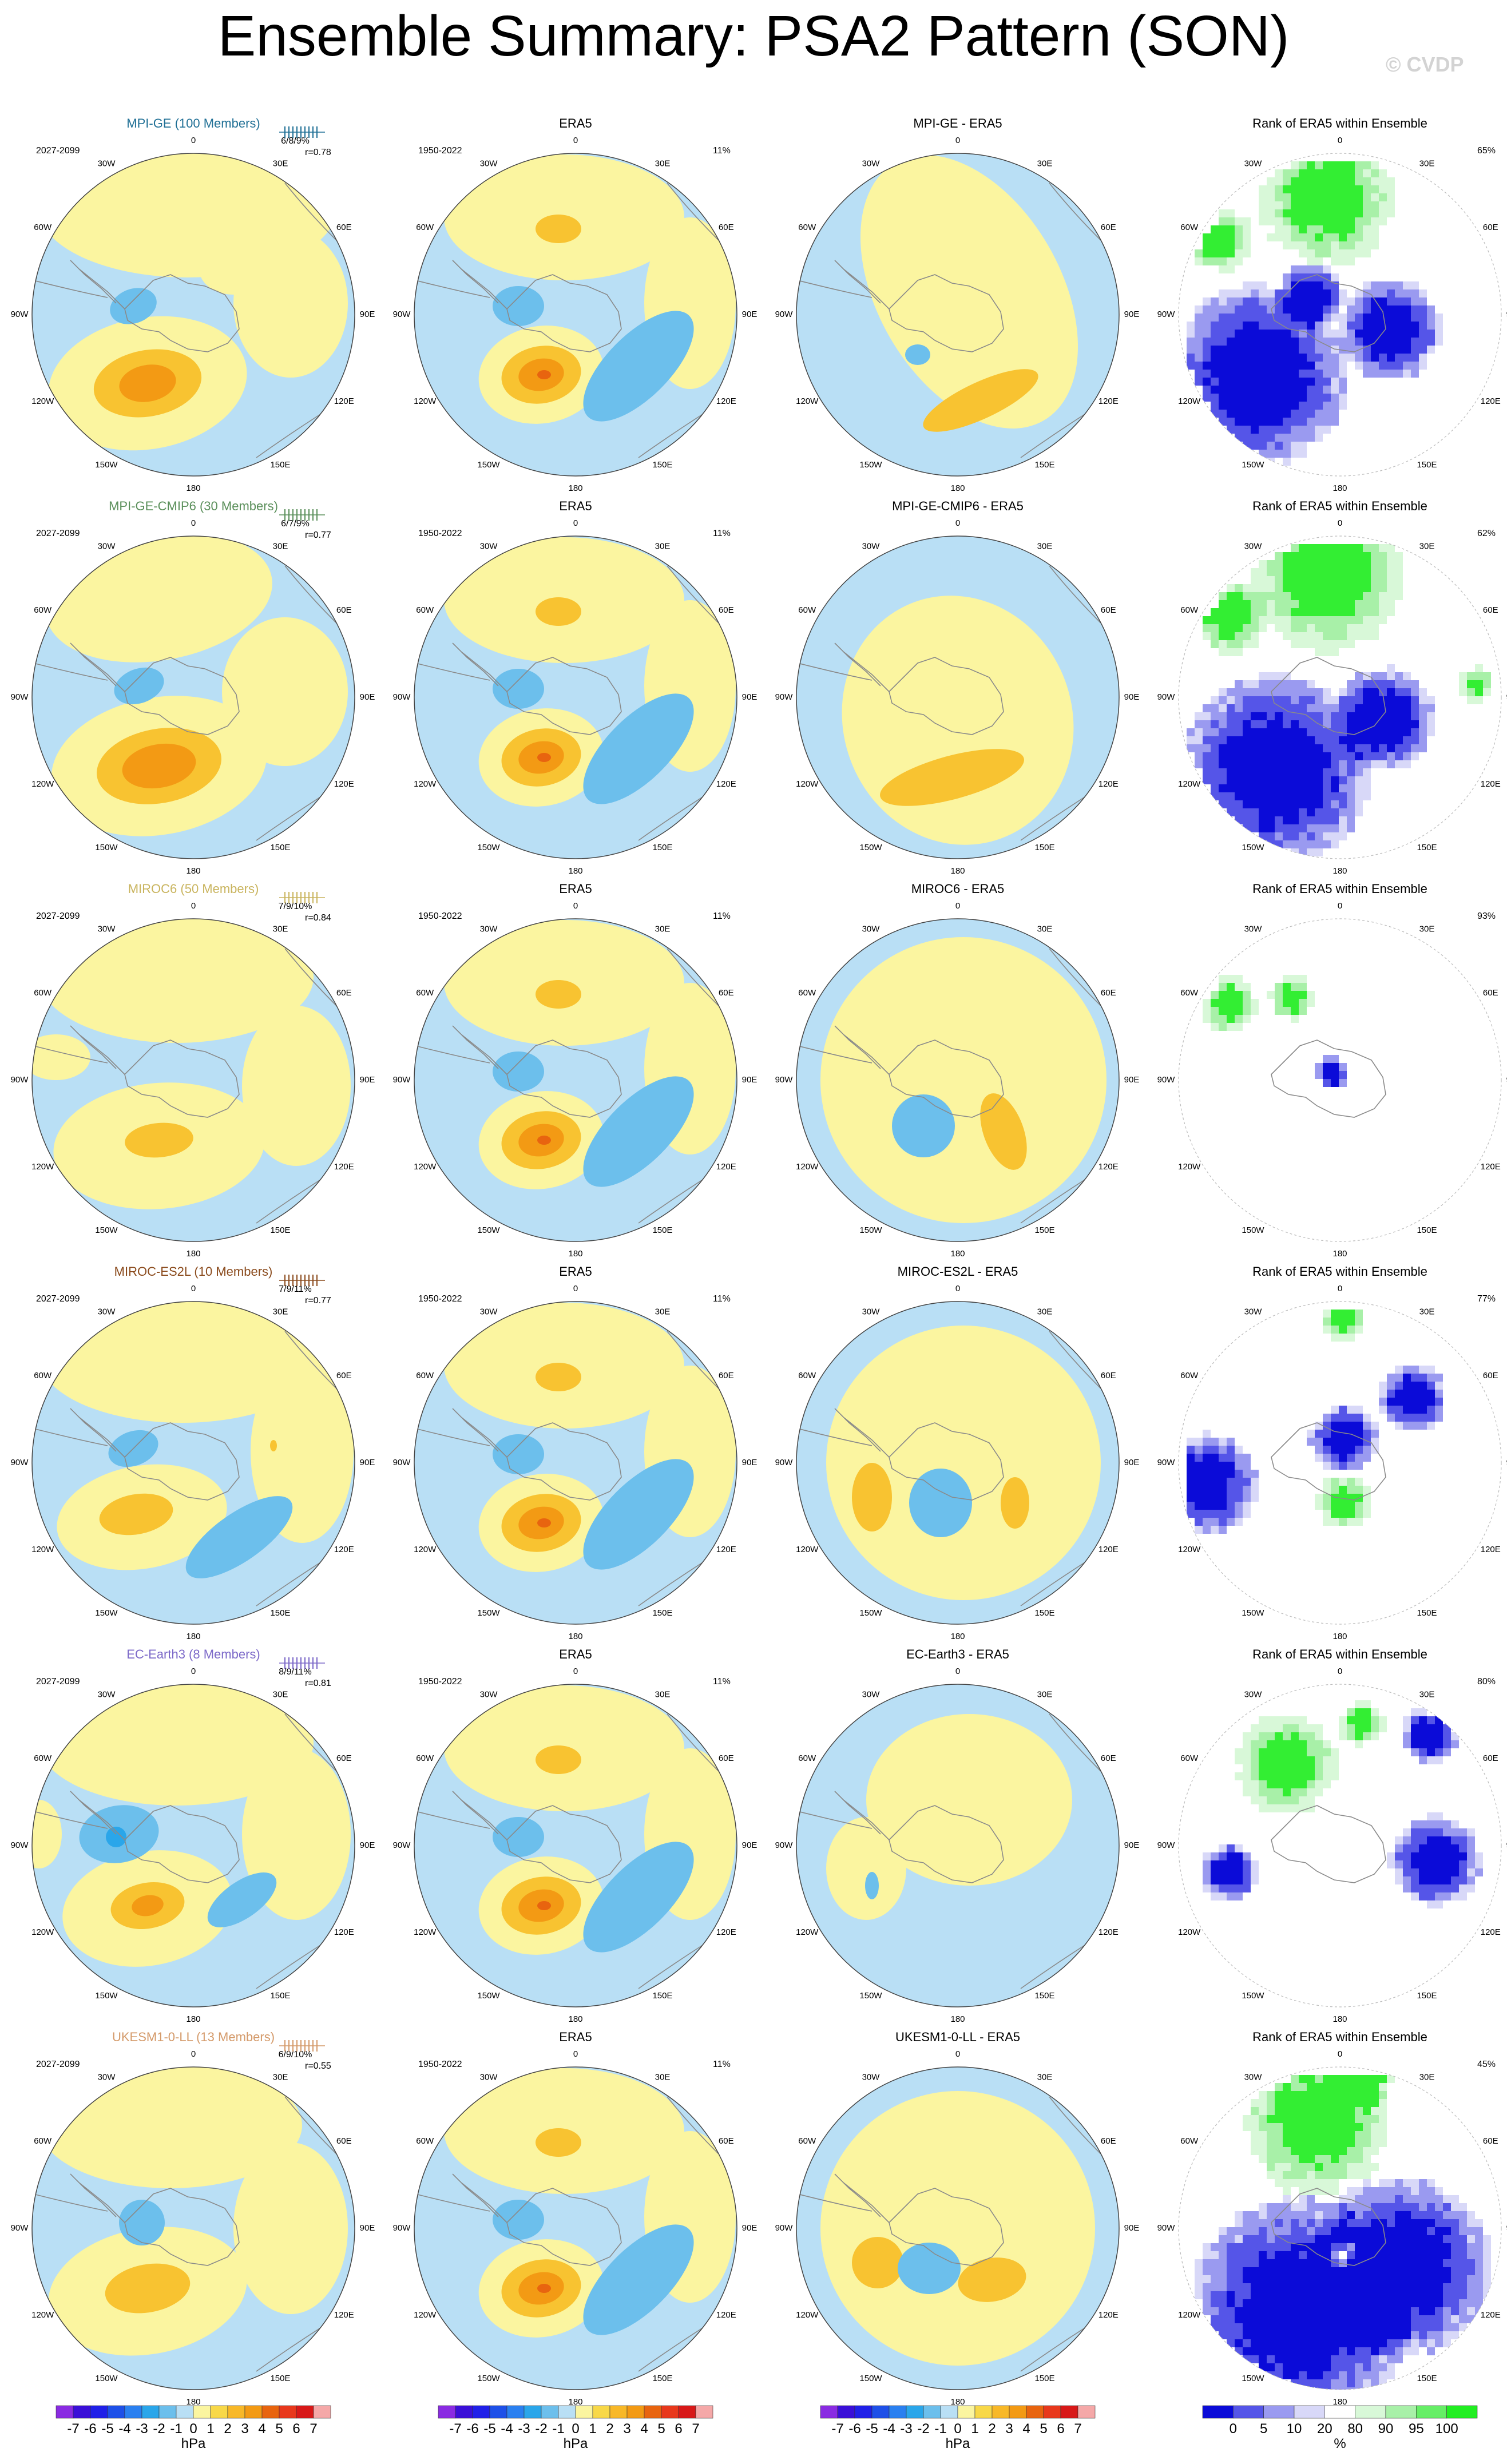 The image size is (1507, 2464). Describe the element at coordinates (946, 1461) in the screenshot. I see `diff-map-3-antarctica-outline` at that location.